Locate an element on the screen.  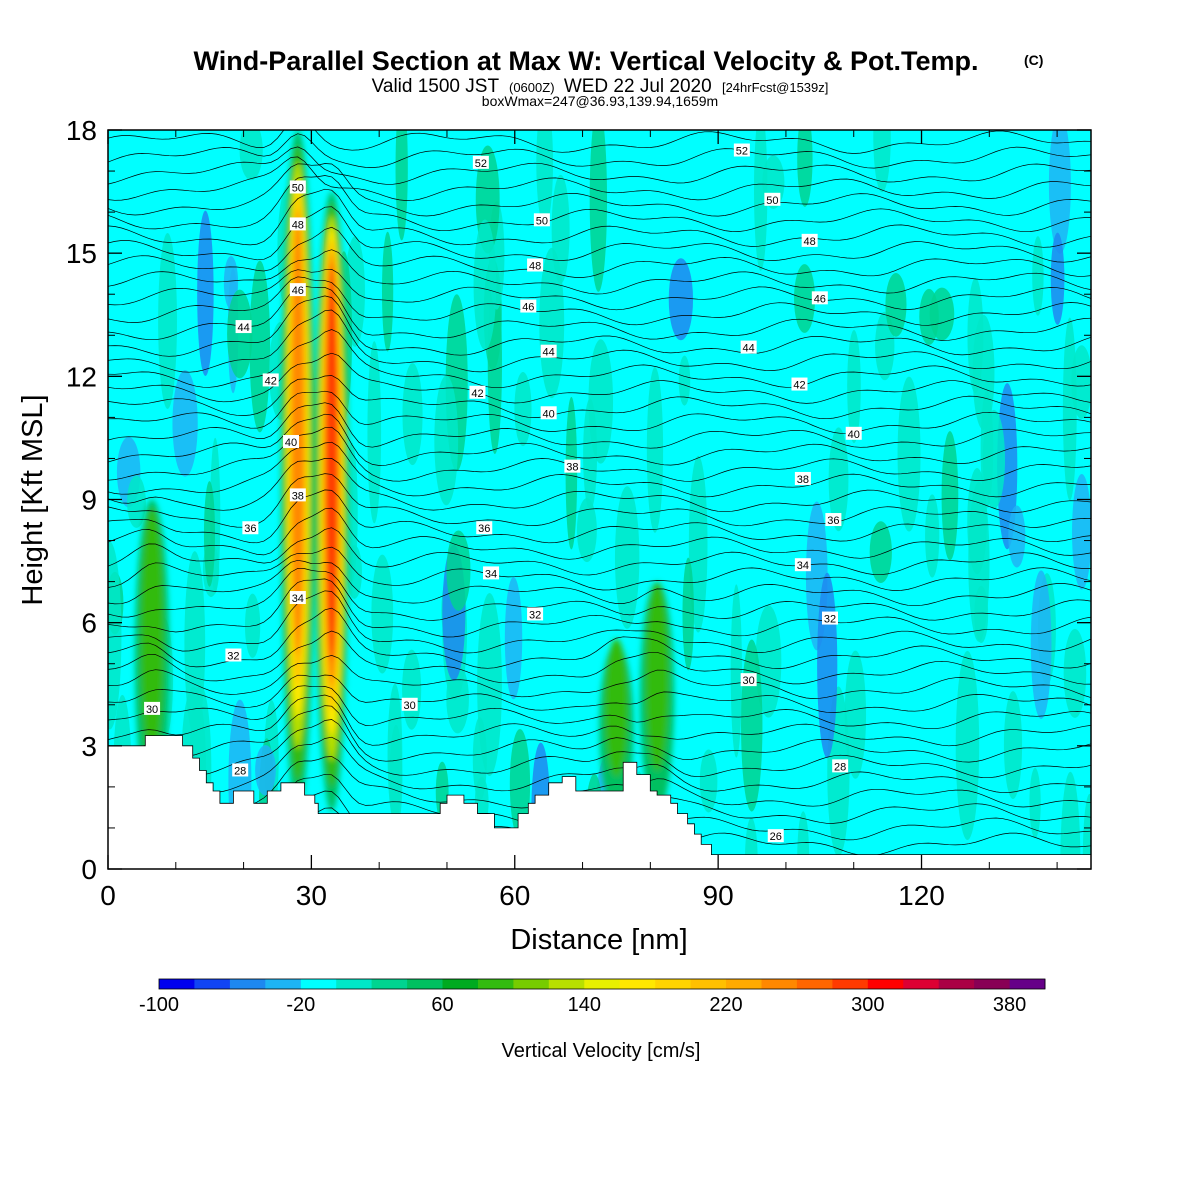
y-tick-label: 3 is located at coordinates (89, 746).